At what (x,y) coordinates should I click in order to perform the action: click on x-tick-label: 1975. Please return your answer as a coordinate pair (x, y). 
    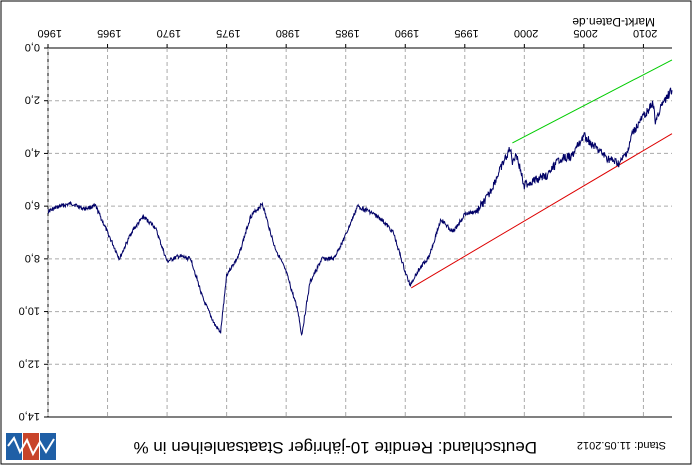
    Looking at the image, I should click on (228, 33).